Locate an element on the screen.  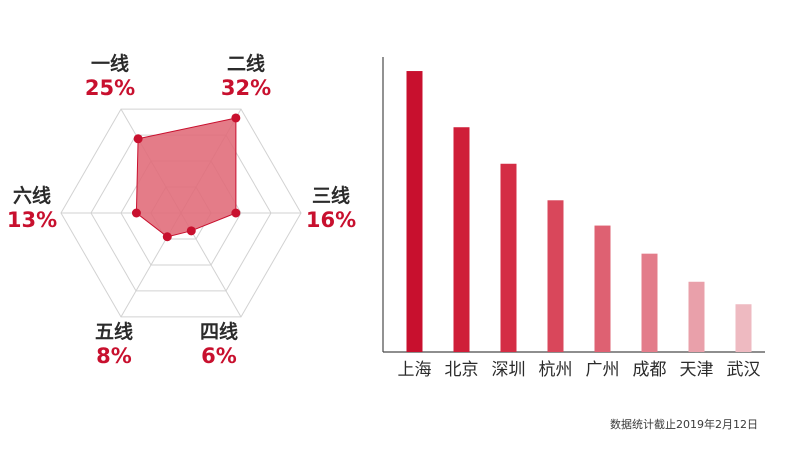
radar-label: 二线 32% is located at coordinates (246, 76).